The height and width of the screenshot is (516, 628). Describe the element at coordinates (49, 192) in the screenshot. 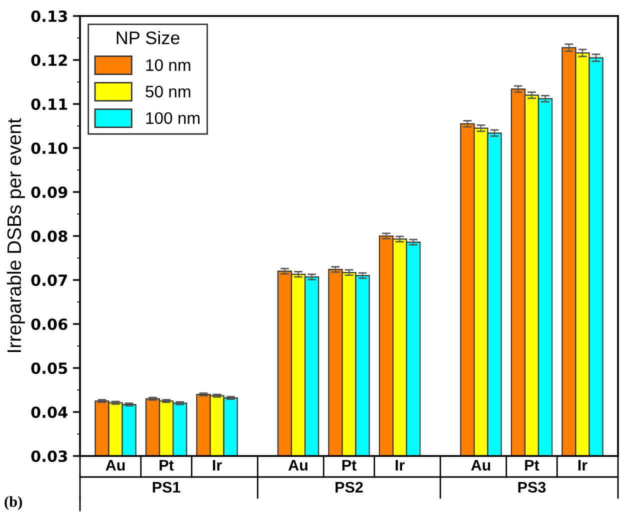

I see `y-tick-label: 0.09` at that location.